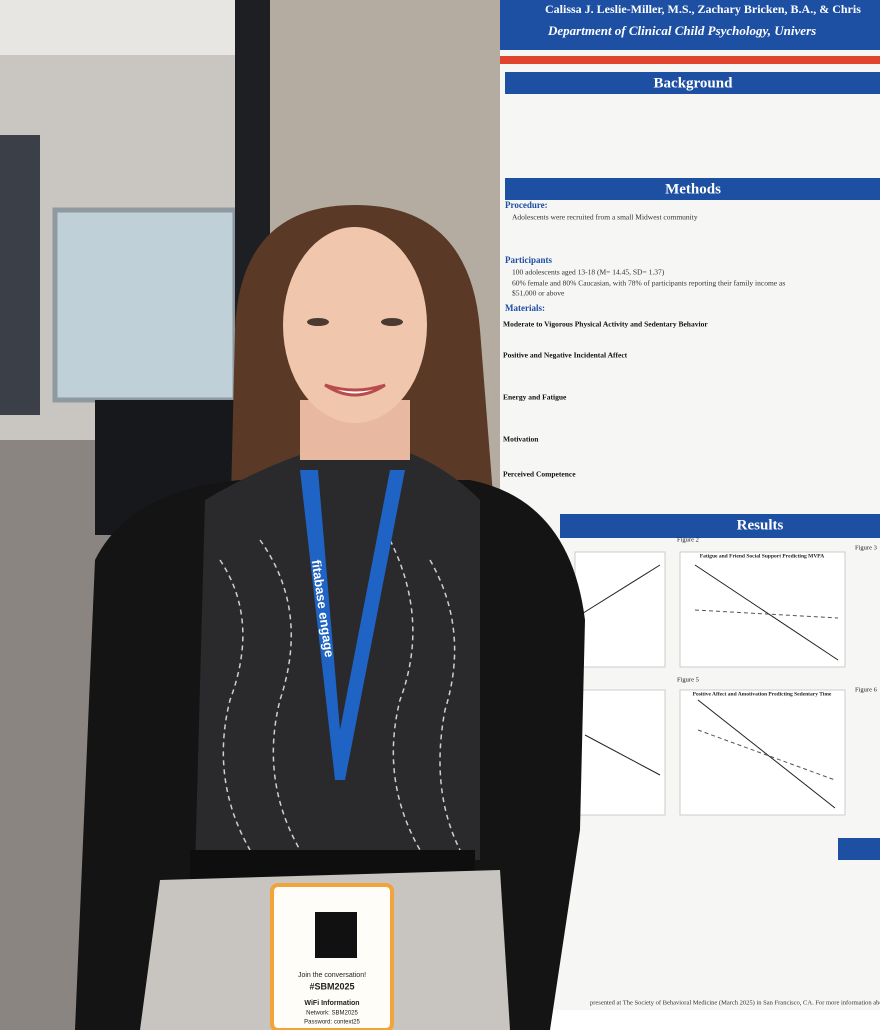 This screenshot has width=880, height=1030. Describe the element at coordinates (690, 60) in the screenshot. I see `poster-stripe` at that location.